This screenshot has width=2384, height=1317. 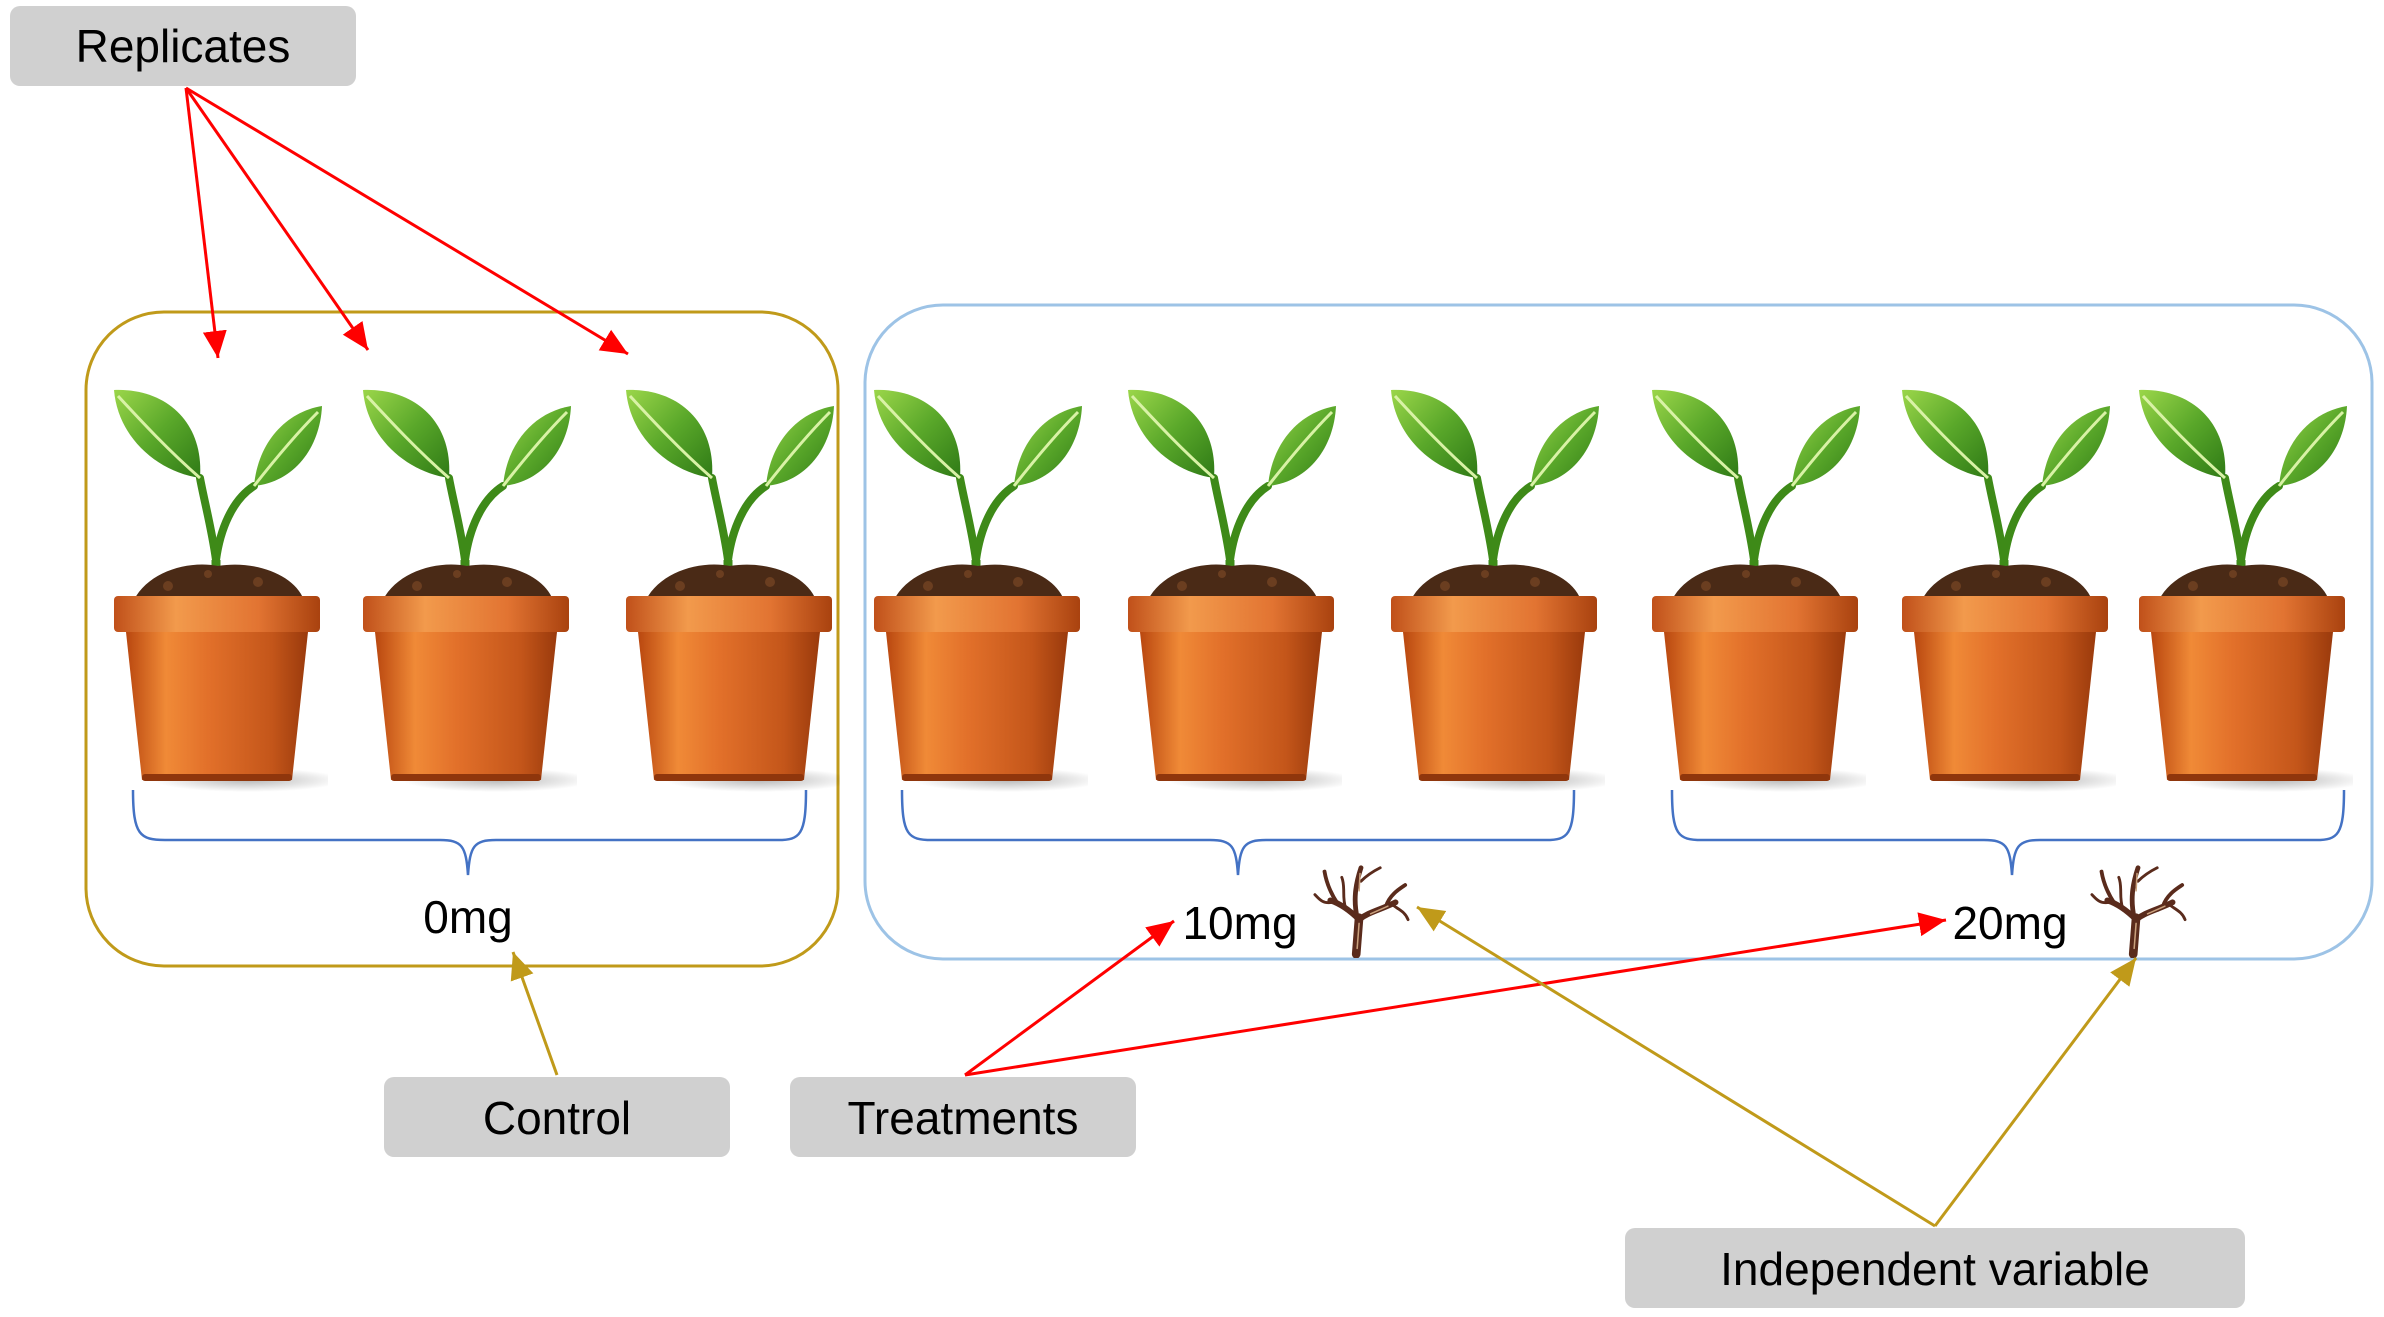 What do you see at coordinates (477, 591) in the screenshot?
I see `plant-pot-2-icon` at bounding box center [477, 591].